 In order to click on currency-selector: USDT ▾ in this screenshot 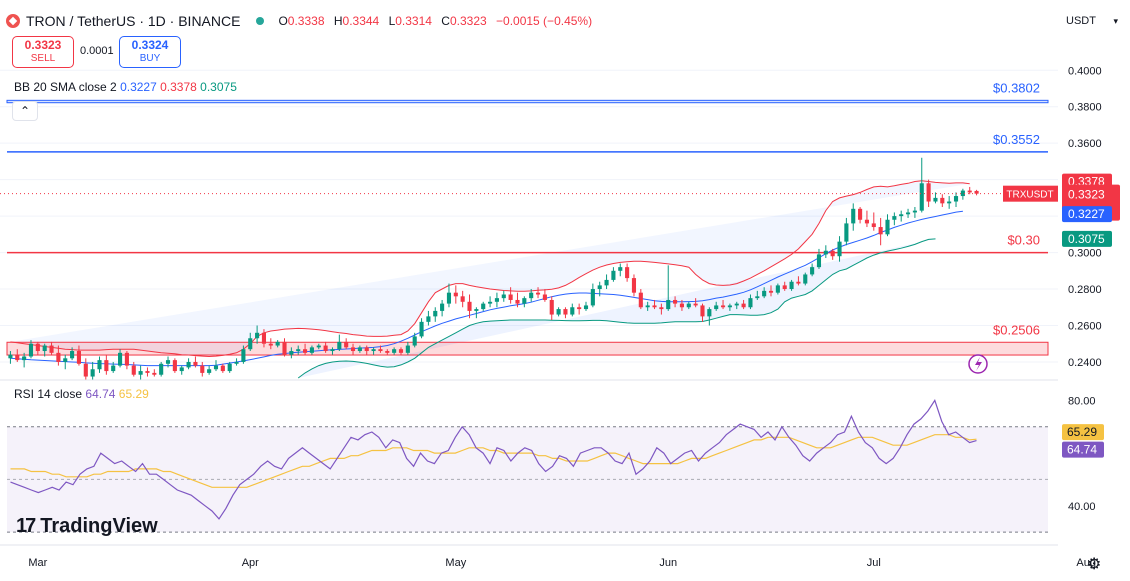, I will do `click(1092, 21)`.